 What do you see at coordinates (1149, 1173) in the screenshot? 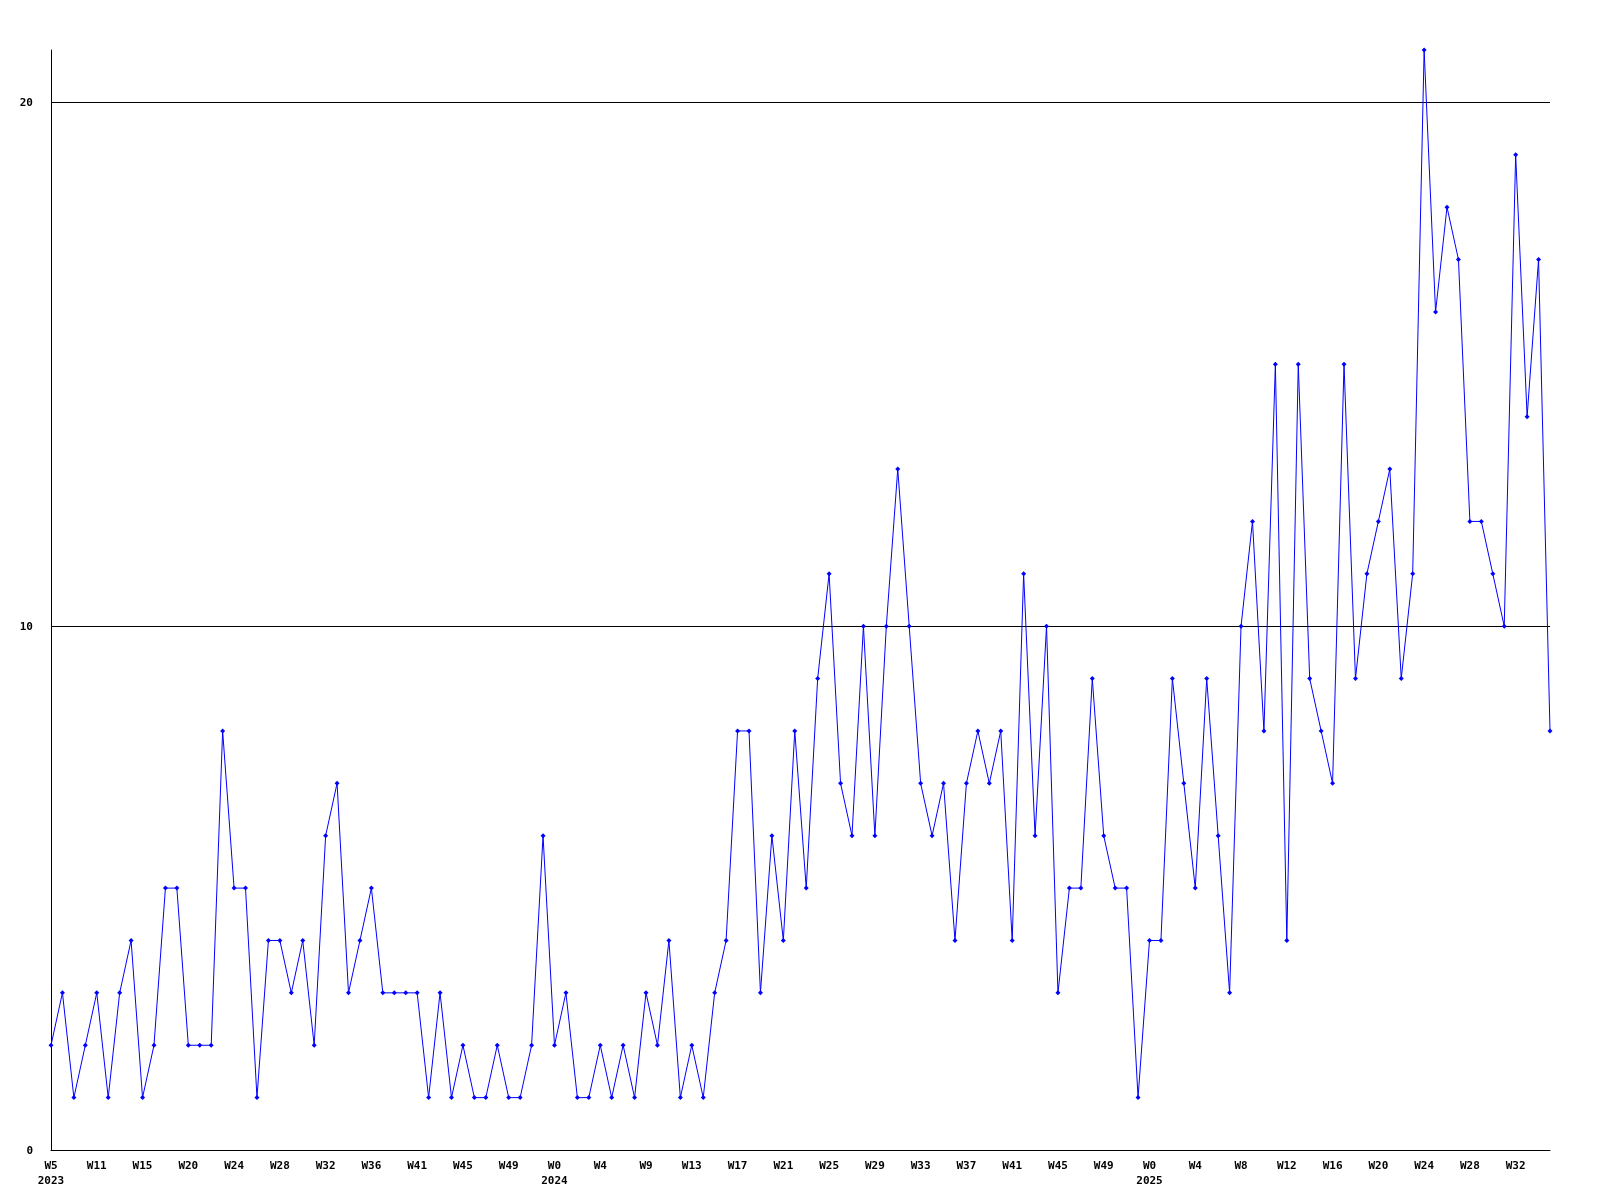
I see `x-tick-label: W0 2025` at bounding box center [1149, 1173].